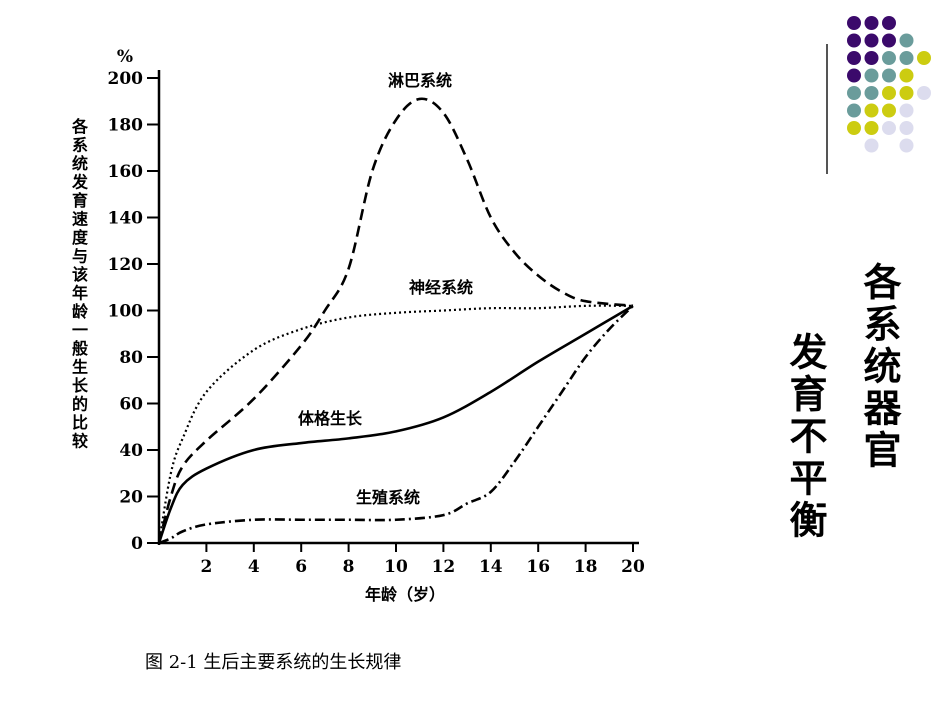  What do you see at coordinates (126, 265) in the screenshot?
I see `y-tick-label: 120` at bounding box center [126, 265].